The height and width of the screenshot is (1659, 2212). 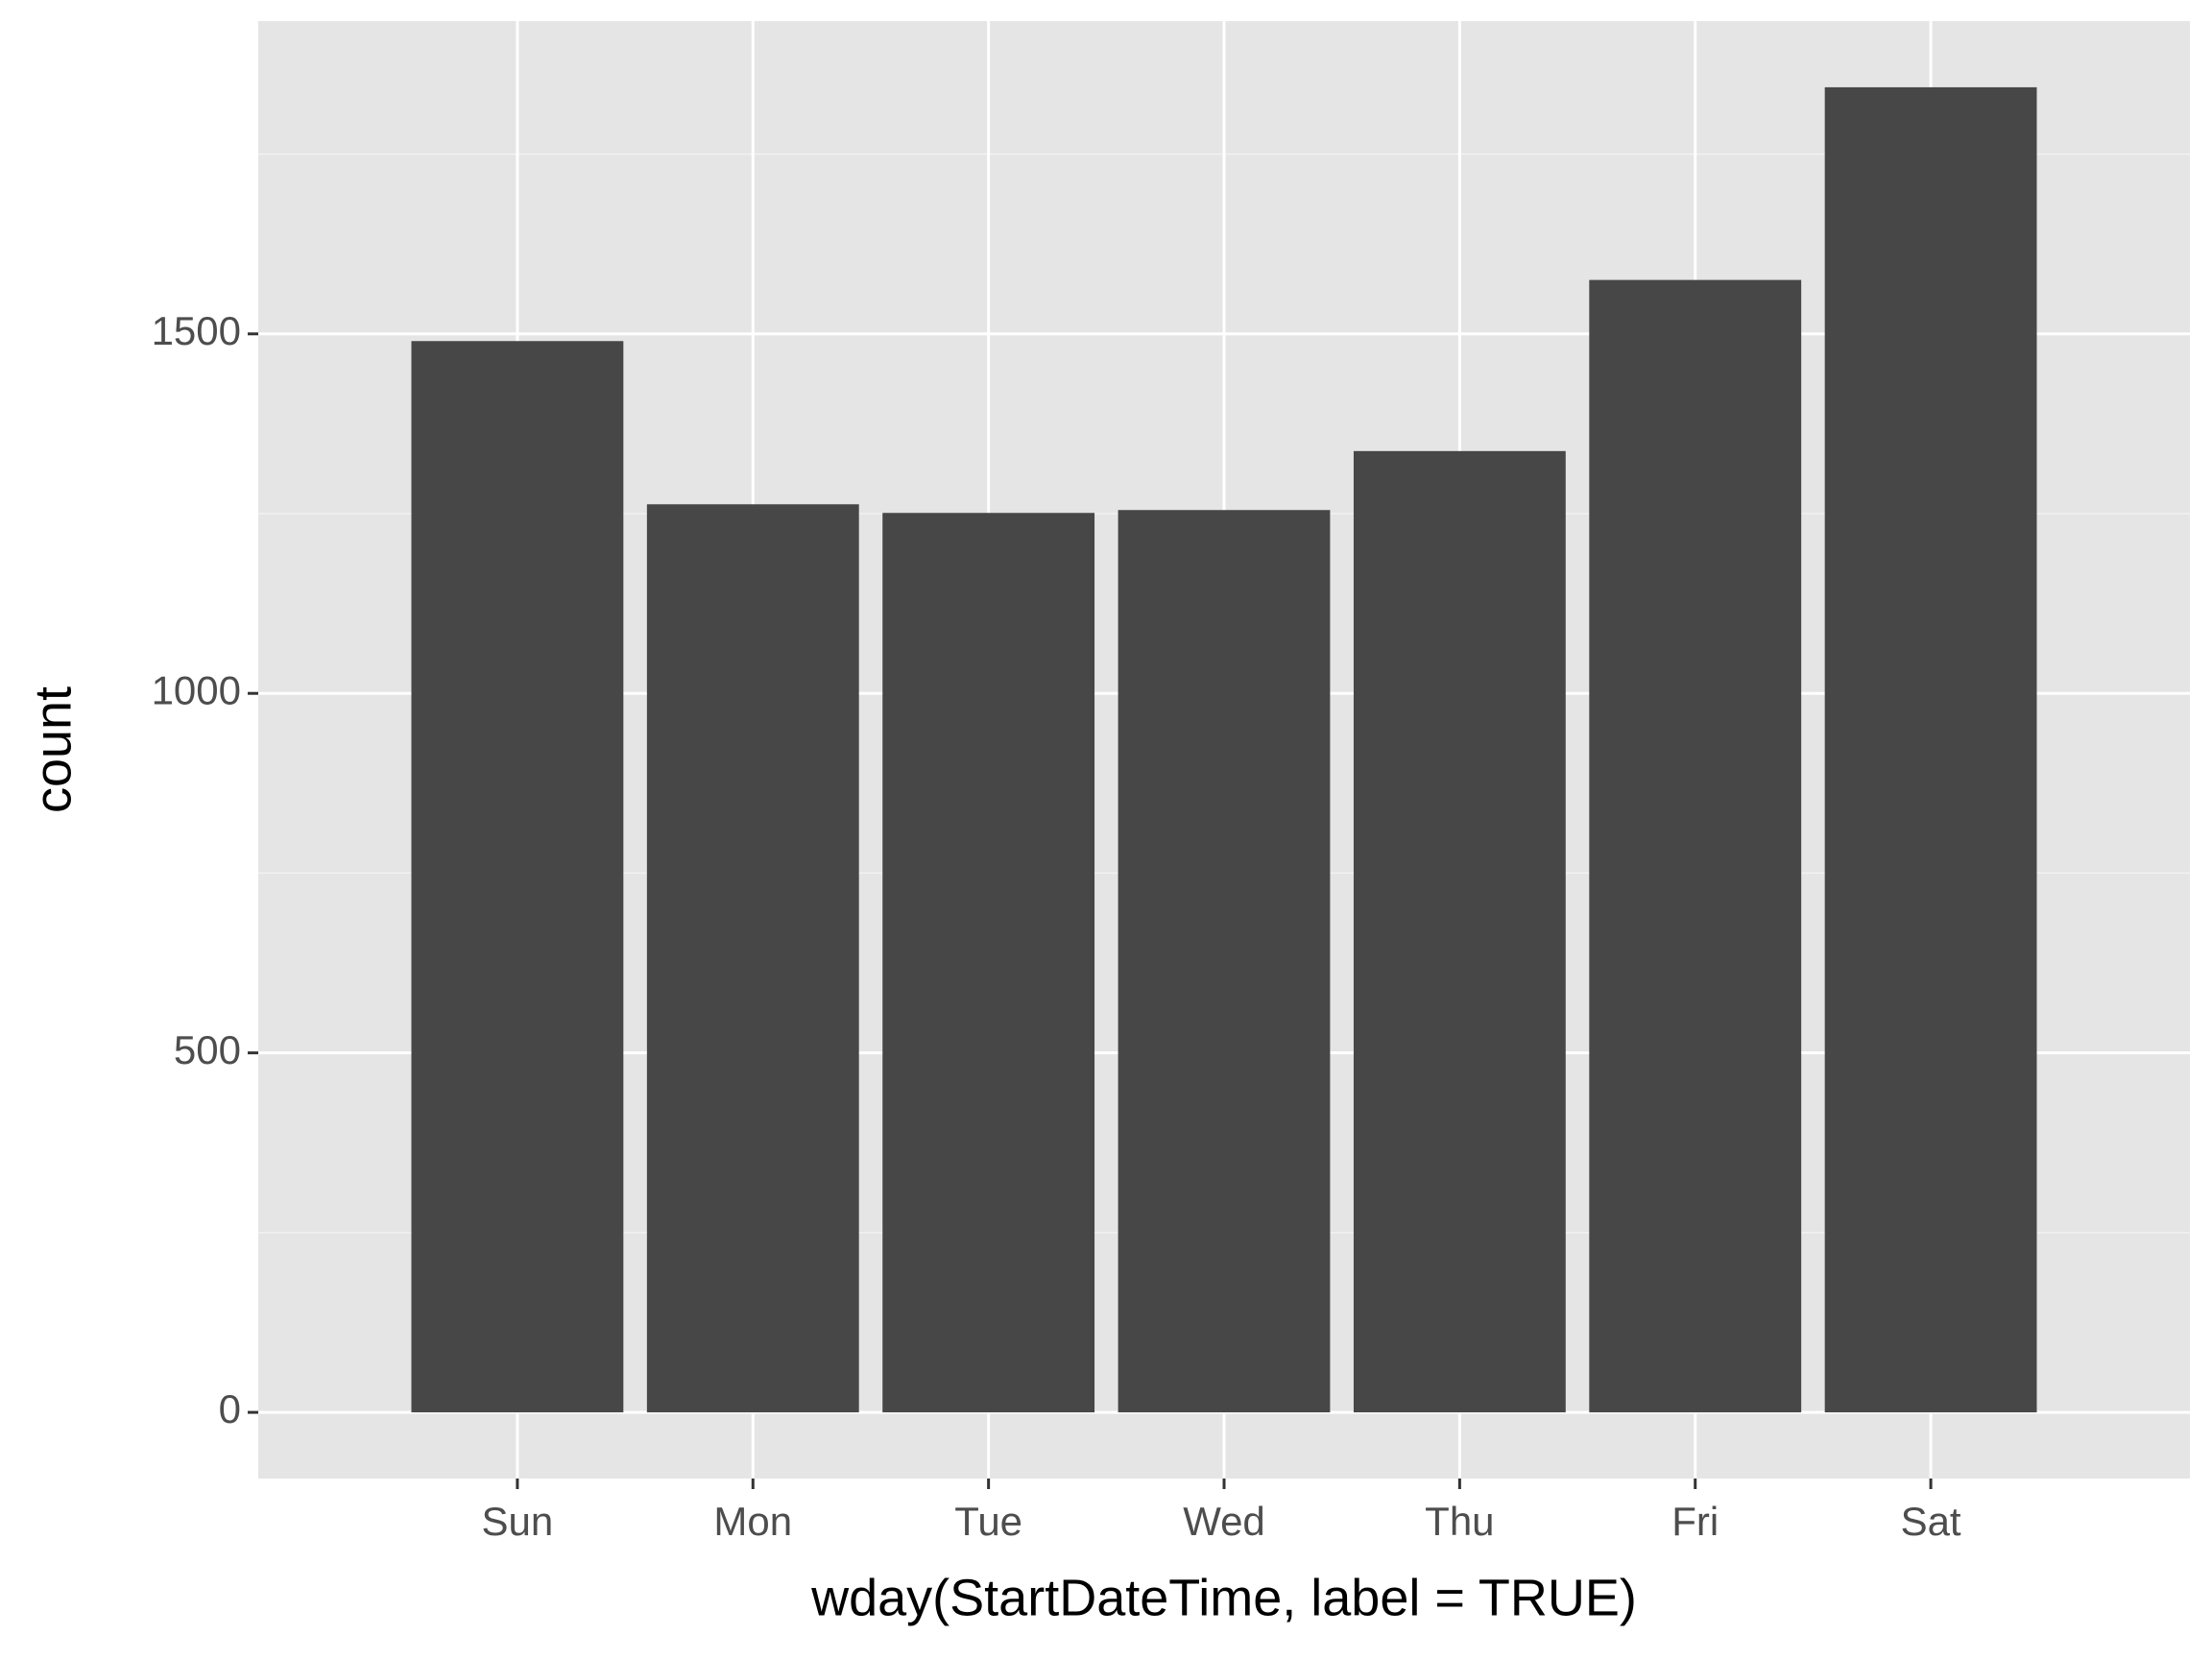 What do you see at coordinates (196, 689) in the screenshot?
I see `y-tick-label: 1000` at bounding box center [196, 689].